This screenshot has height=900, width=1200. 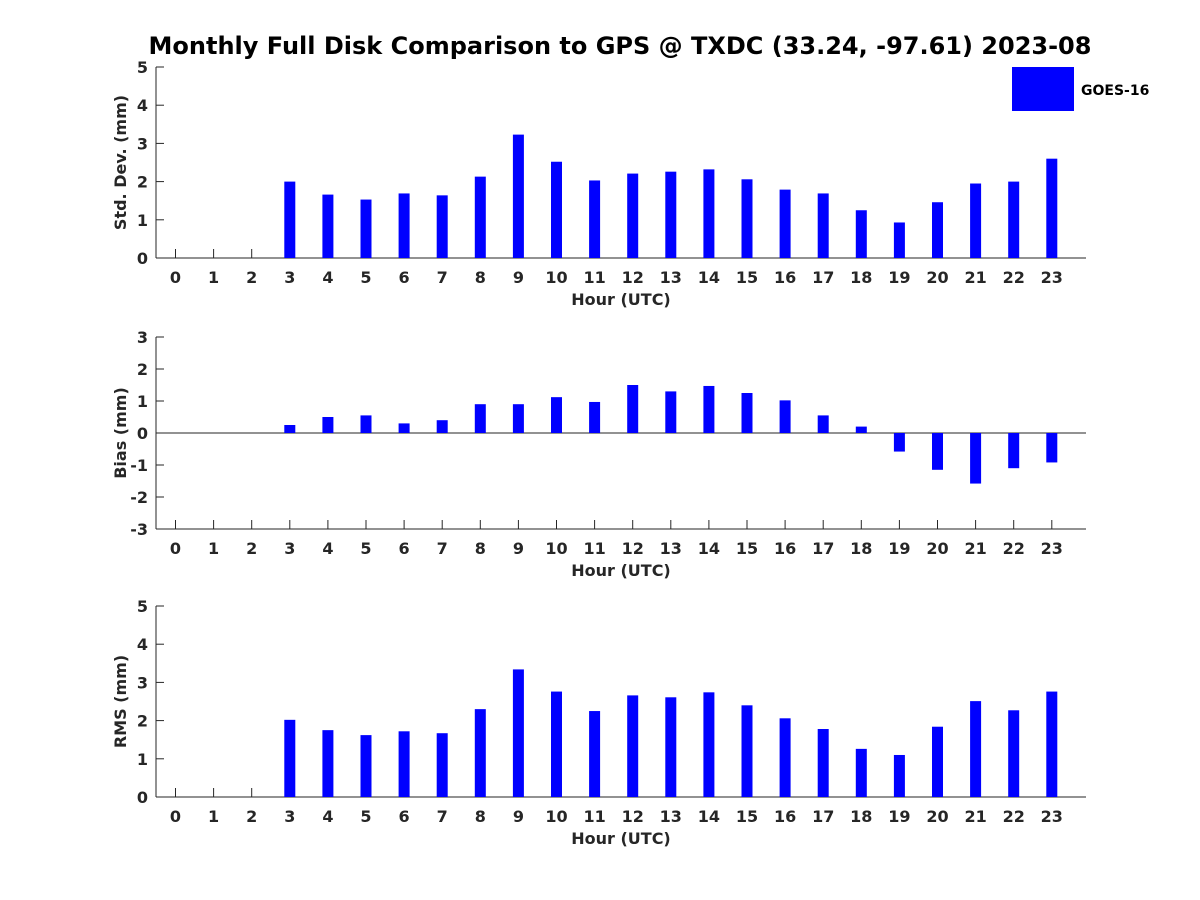 I want to click on legend-label: GOES-16, so click(x=1115, y=91).